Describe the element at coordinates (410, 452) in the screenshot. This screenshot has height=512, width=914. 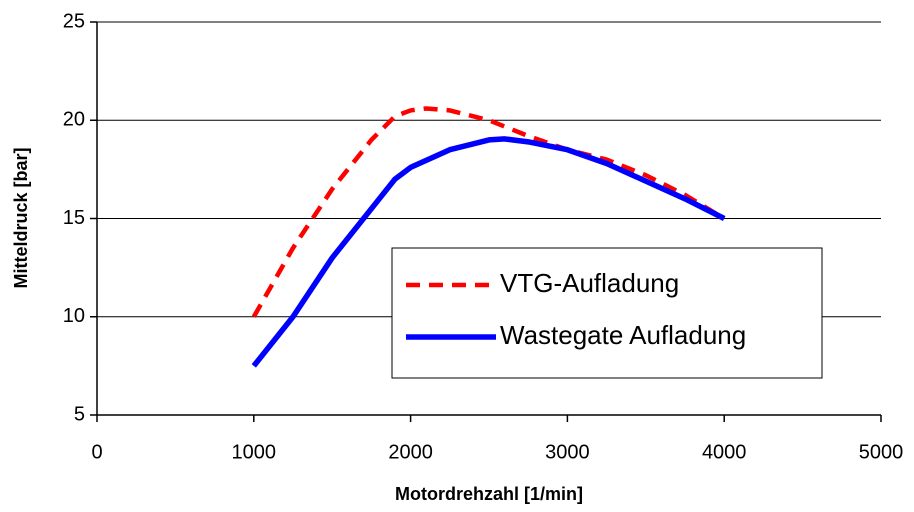
I see `x-tick-label: 2000` at that location.